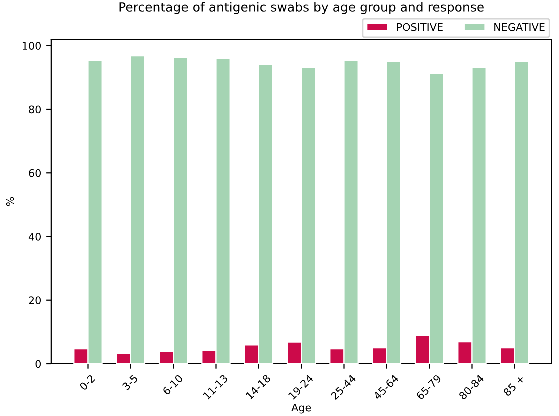  What do you see at coordinates (35, 300) in the screenshot?
I see `y-tick-label: 20` at bounding box center [35, 300].